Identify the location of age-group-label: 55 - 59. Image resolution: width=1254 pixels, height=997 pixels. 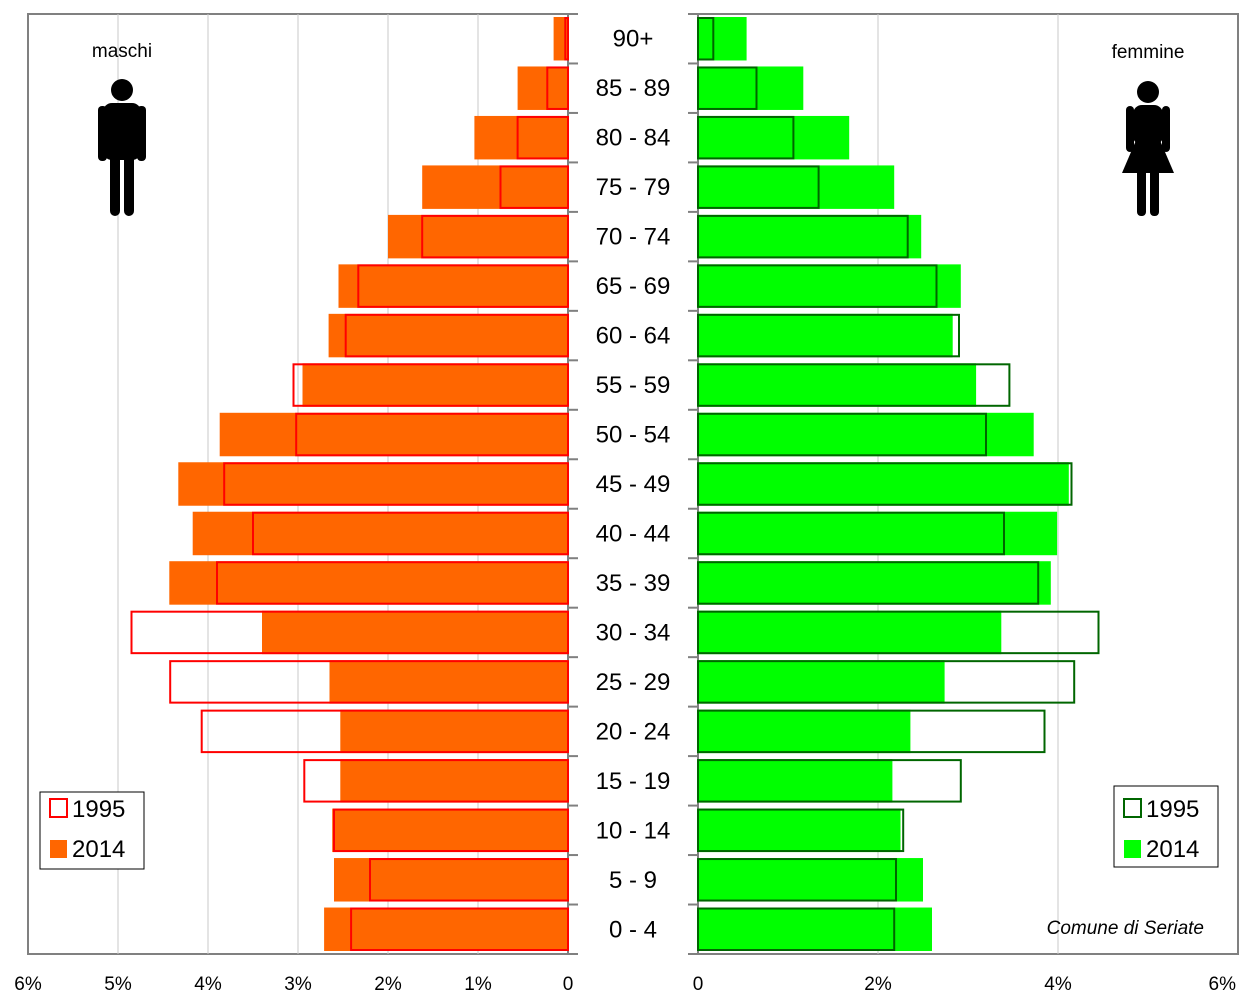
(633, 385).